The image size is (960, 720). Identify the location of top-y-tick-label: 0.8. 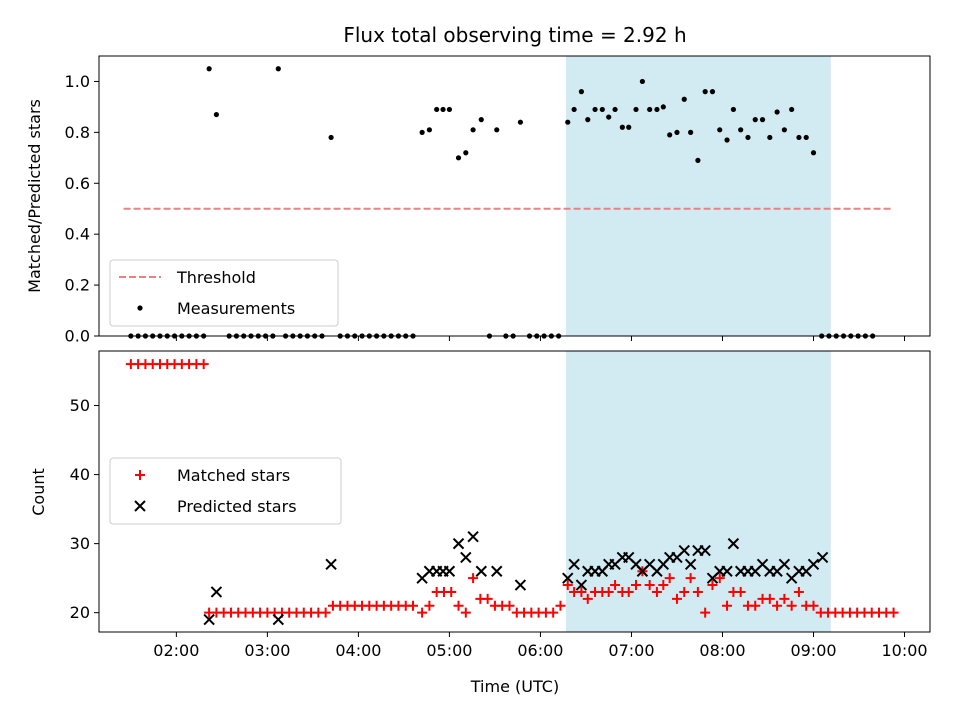
(77, 132).